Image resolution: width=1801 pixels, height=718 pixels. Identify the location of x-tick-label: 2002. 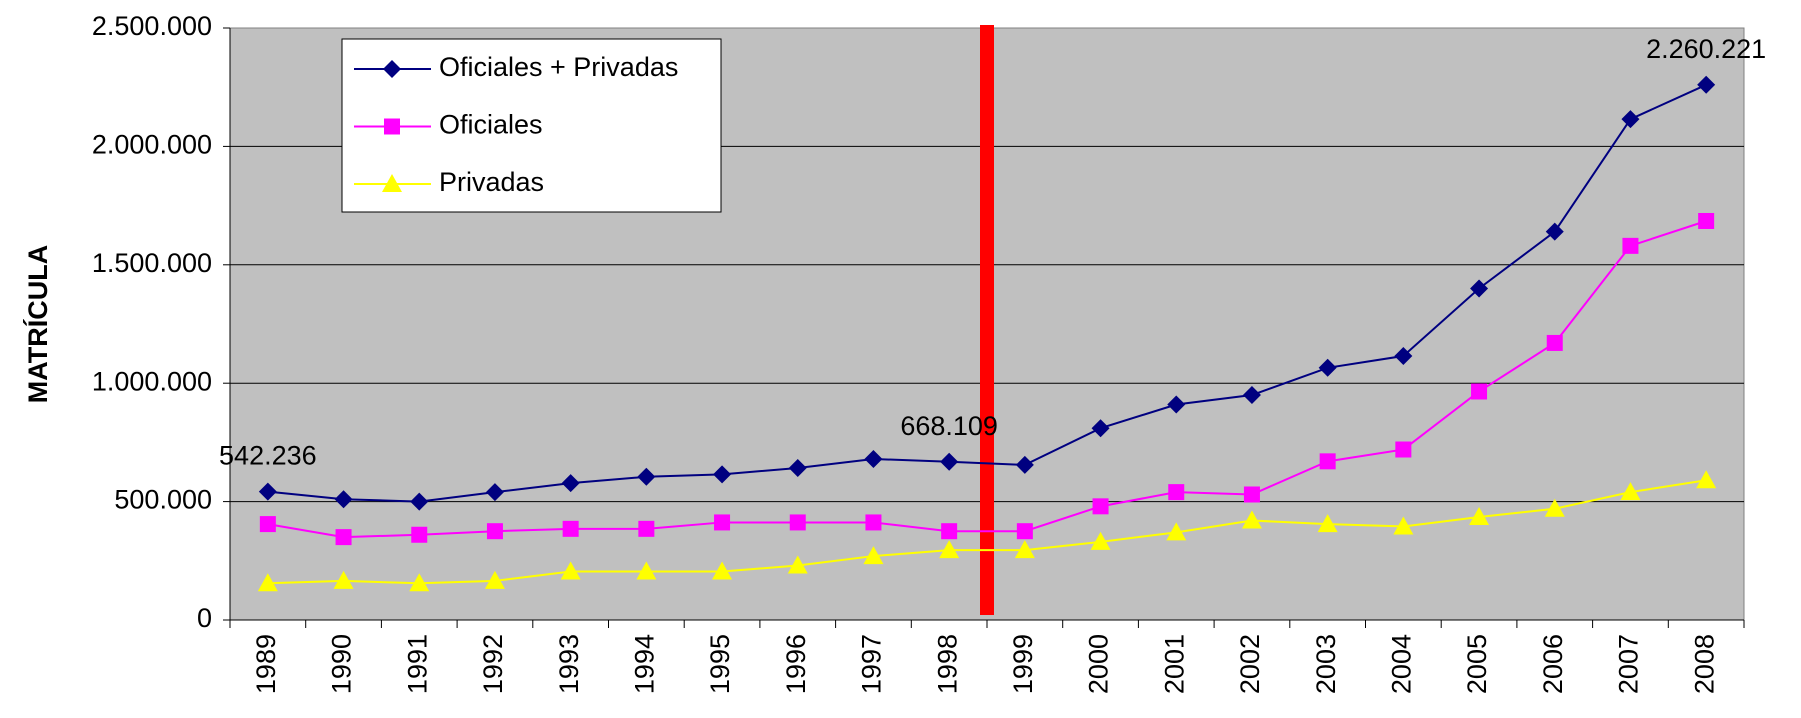
(1250, 664).